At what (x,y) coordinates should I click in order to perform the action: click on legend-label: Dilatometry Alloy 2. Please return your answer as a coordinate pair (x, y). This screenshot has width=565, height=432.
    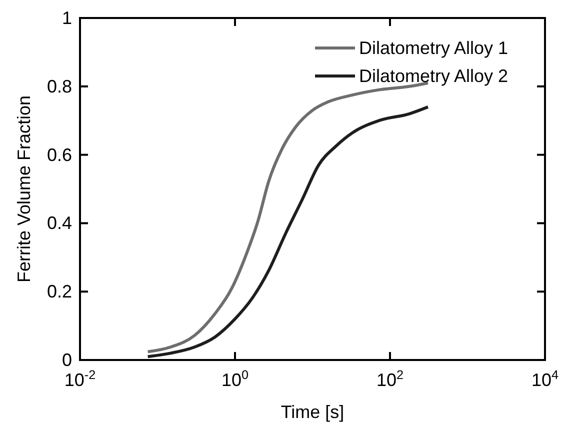
    Looking at the image, I should click on (433, 76).